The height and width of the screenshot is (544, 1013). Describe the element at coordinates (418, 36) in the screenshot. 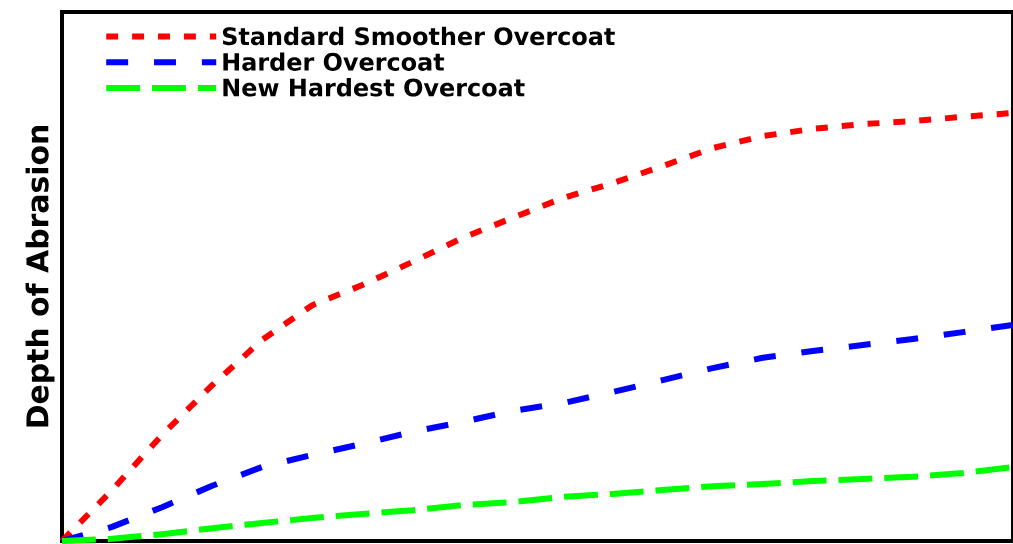

I see `legend-label: Standard Smoother Overcoat` at that location.